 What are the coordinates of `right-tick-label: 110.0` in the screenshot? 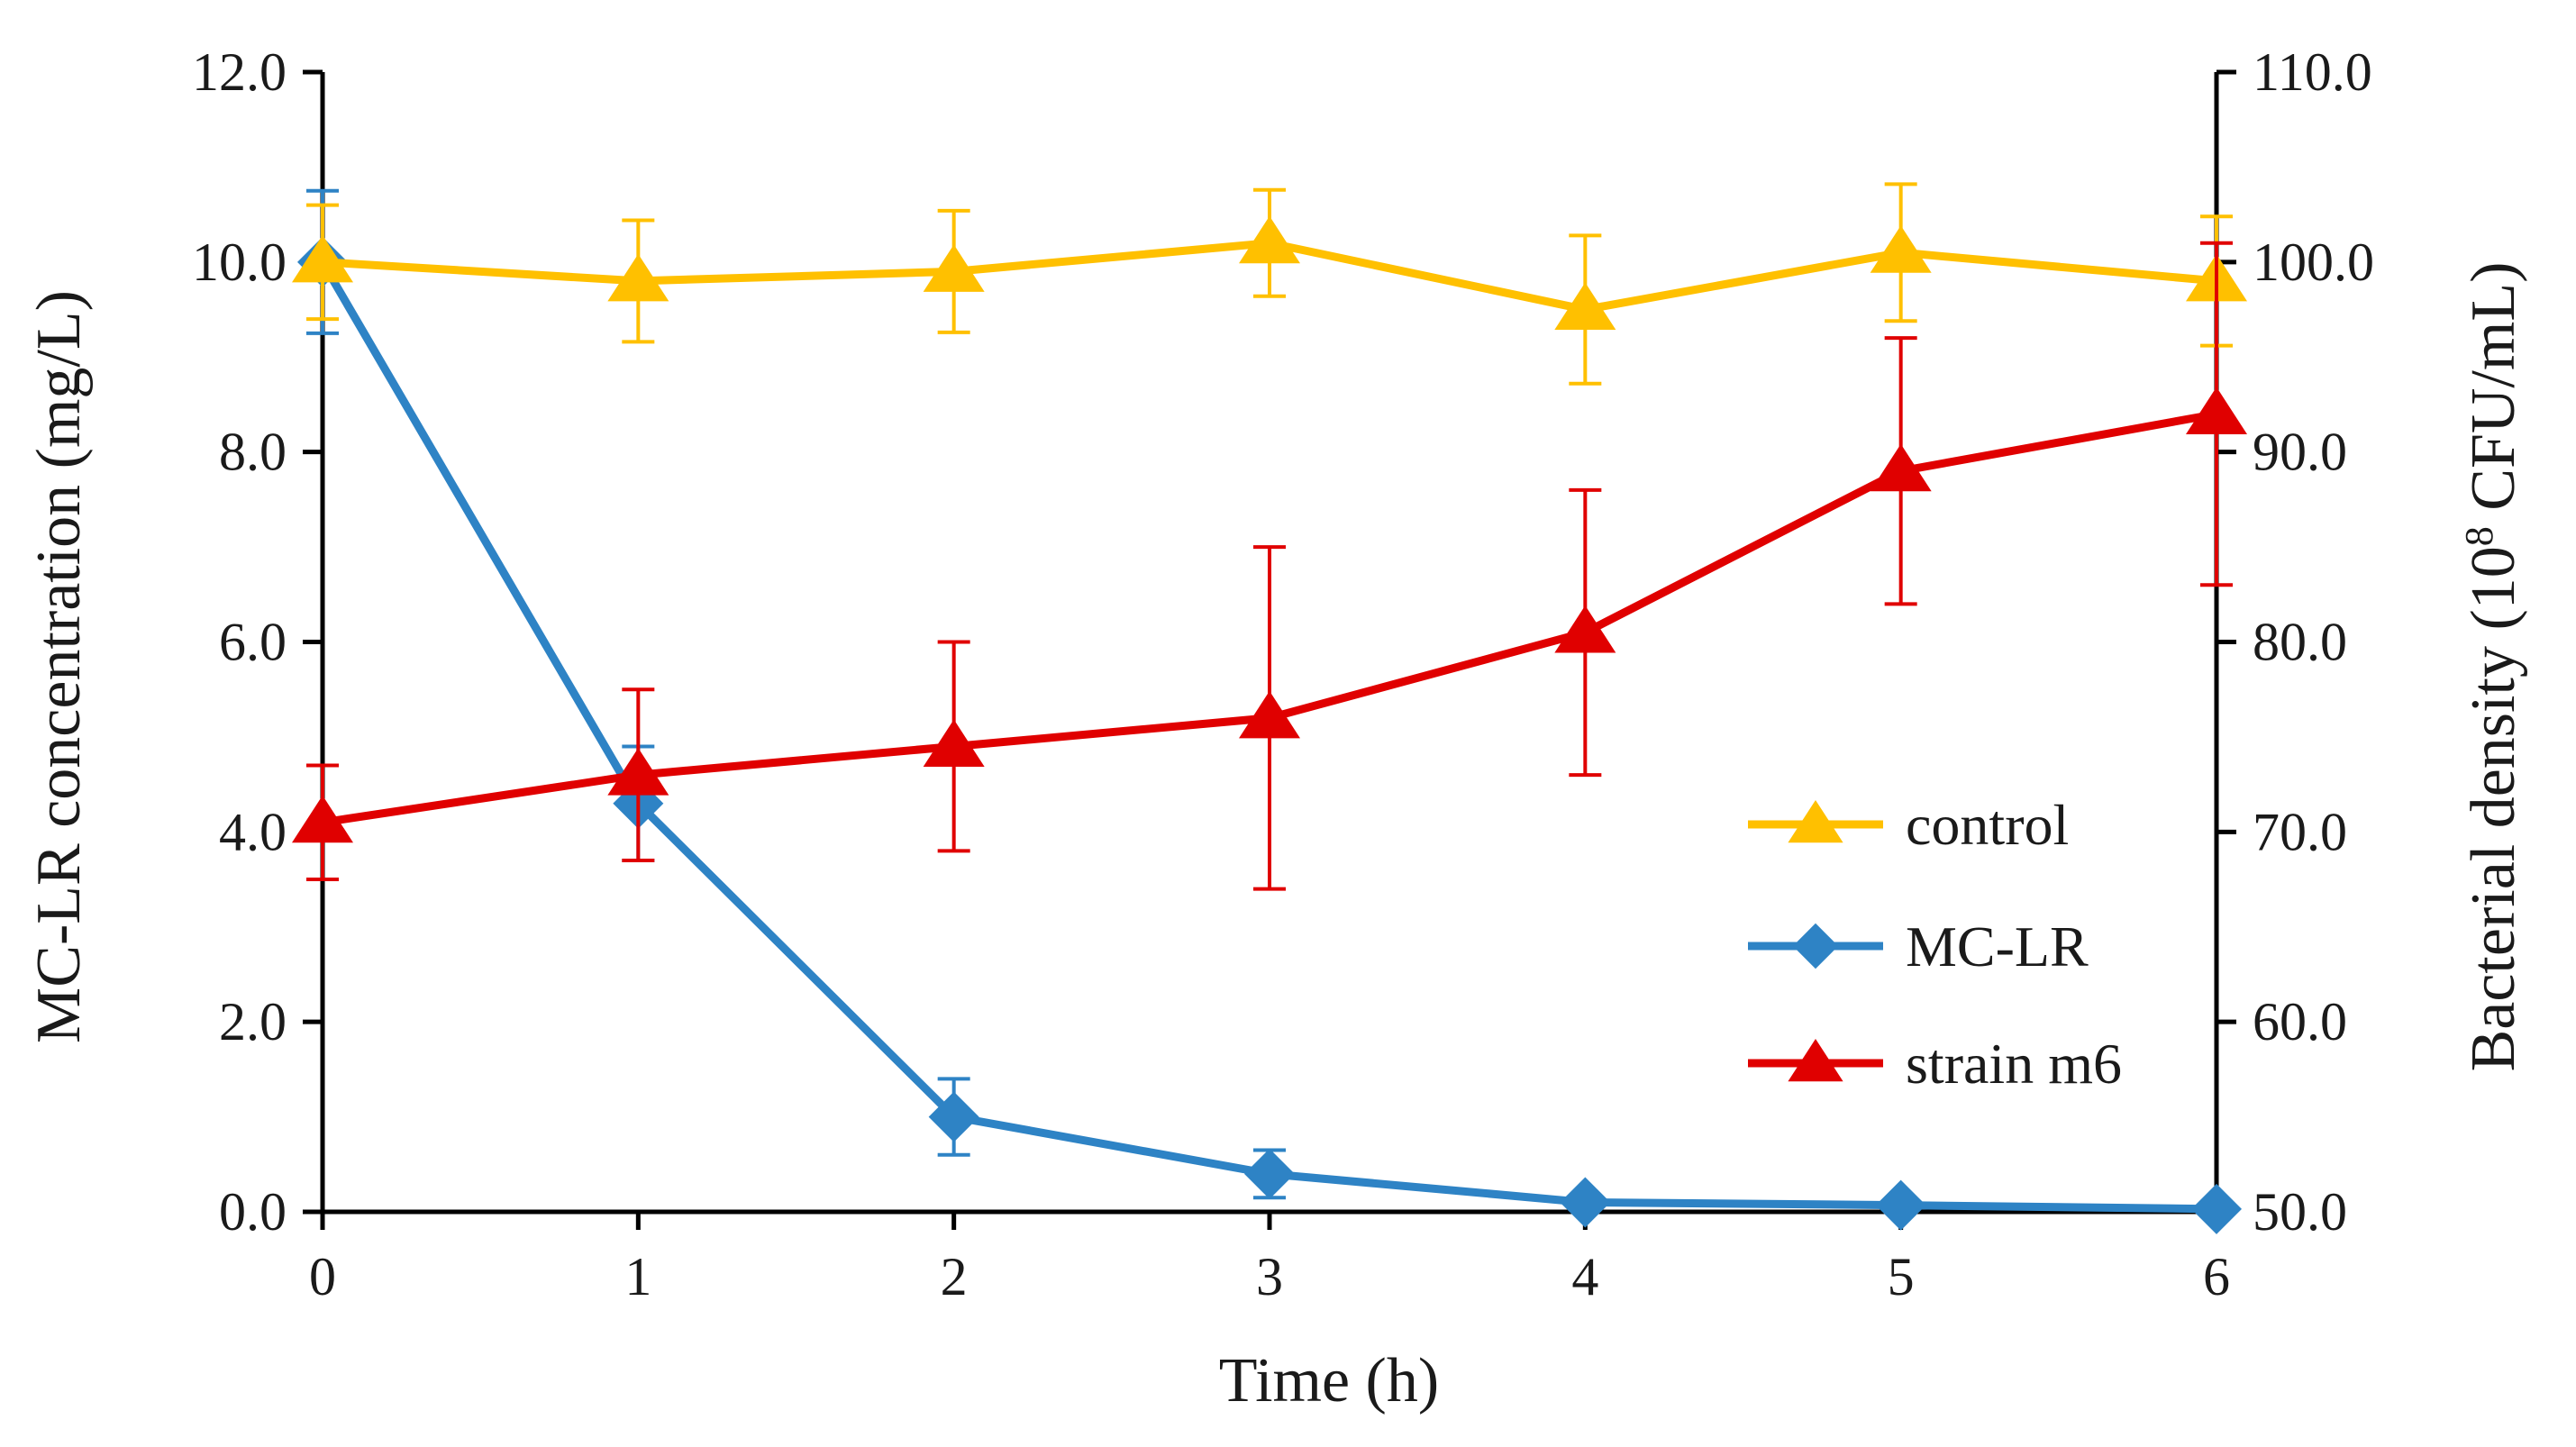 It's located at (2312, 72).